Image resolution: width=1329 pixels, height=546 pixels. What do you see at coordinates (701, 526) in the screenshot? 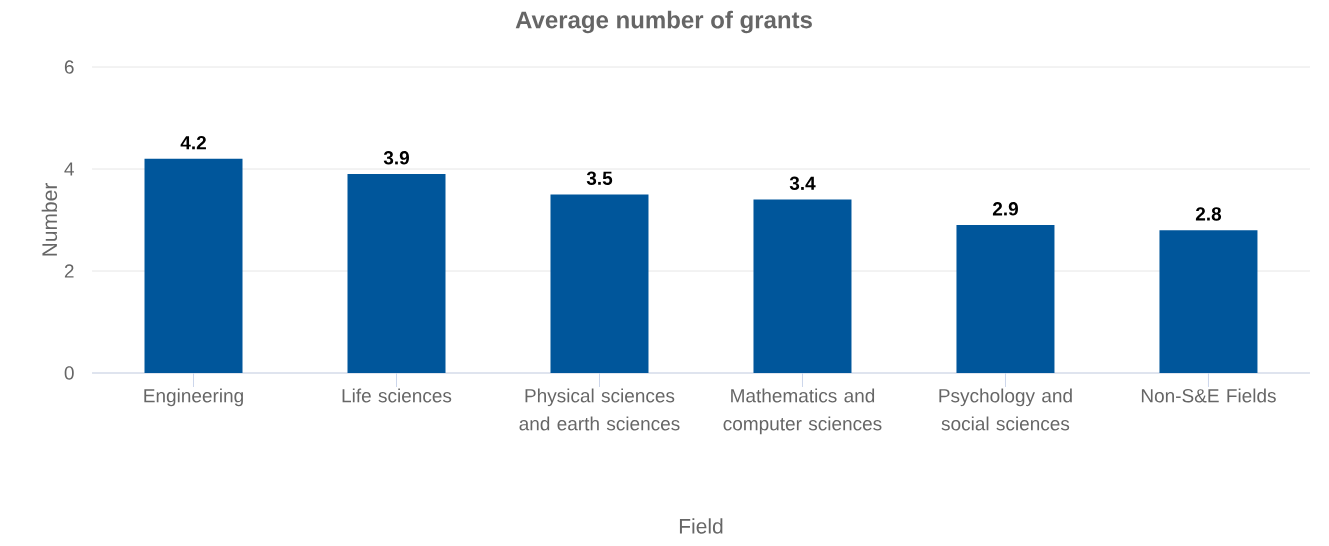
I see `x-axis-title: Field` at bounding box center [701, 526].